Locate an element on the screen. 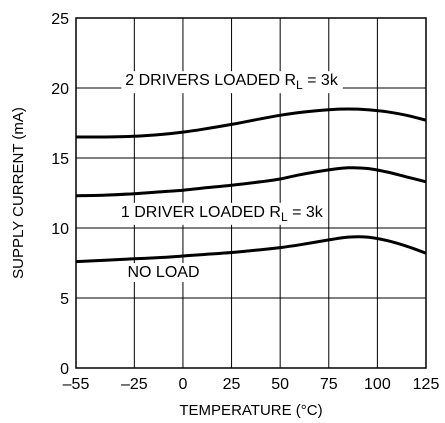 The height and width of the screenshot is (423, 445). y-tick-label: 15 is located at coordinates (60, 159).